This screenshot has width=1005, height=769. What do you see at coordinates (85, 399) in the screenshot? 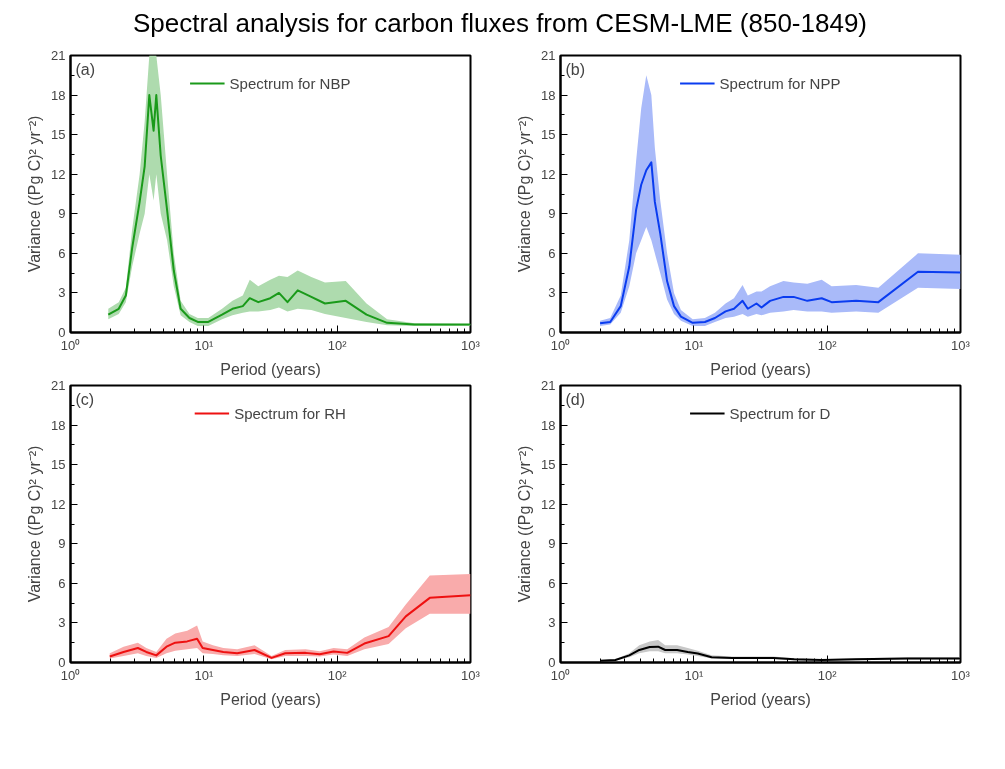
I see `annotation: (c)` at bounding box center [85, 399].